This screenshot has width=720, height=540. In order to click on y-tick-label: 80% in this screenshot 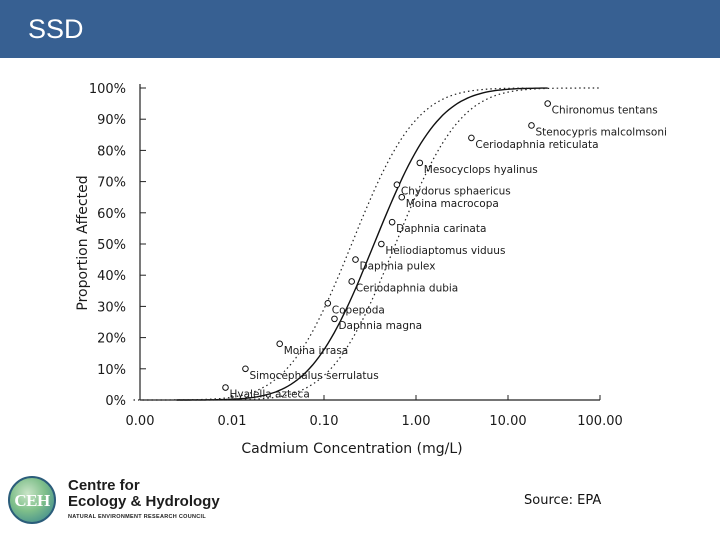, I will do `click(111, 151)`.